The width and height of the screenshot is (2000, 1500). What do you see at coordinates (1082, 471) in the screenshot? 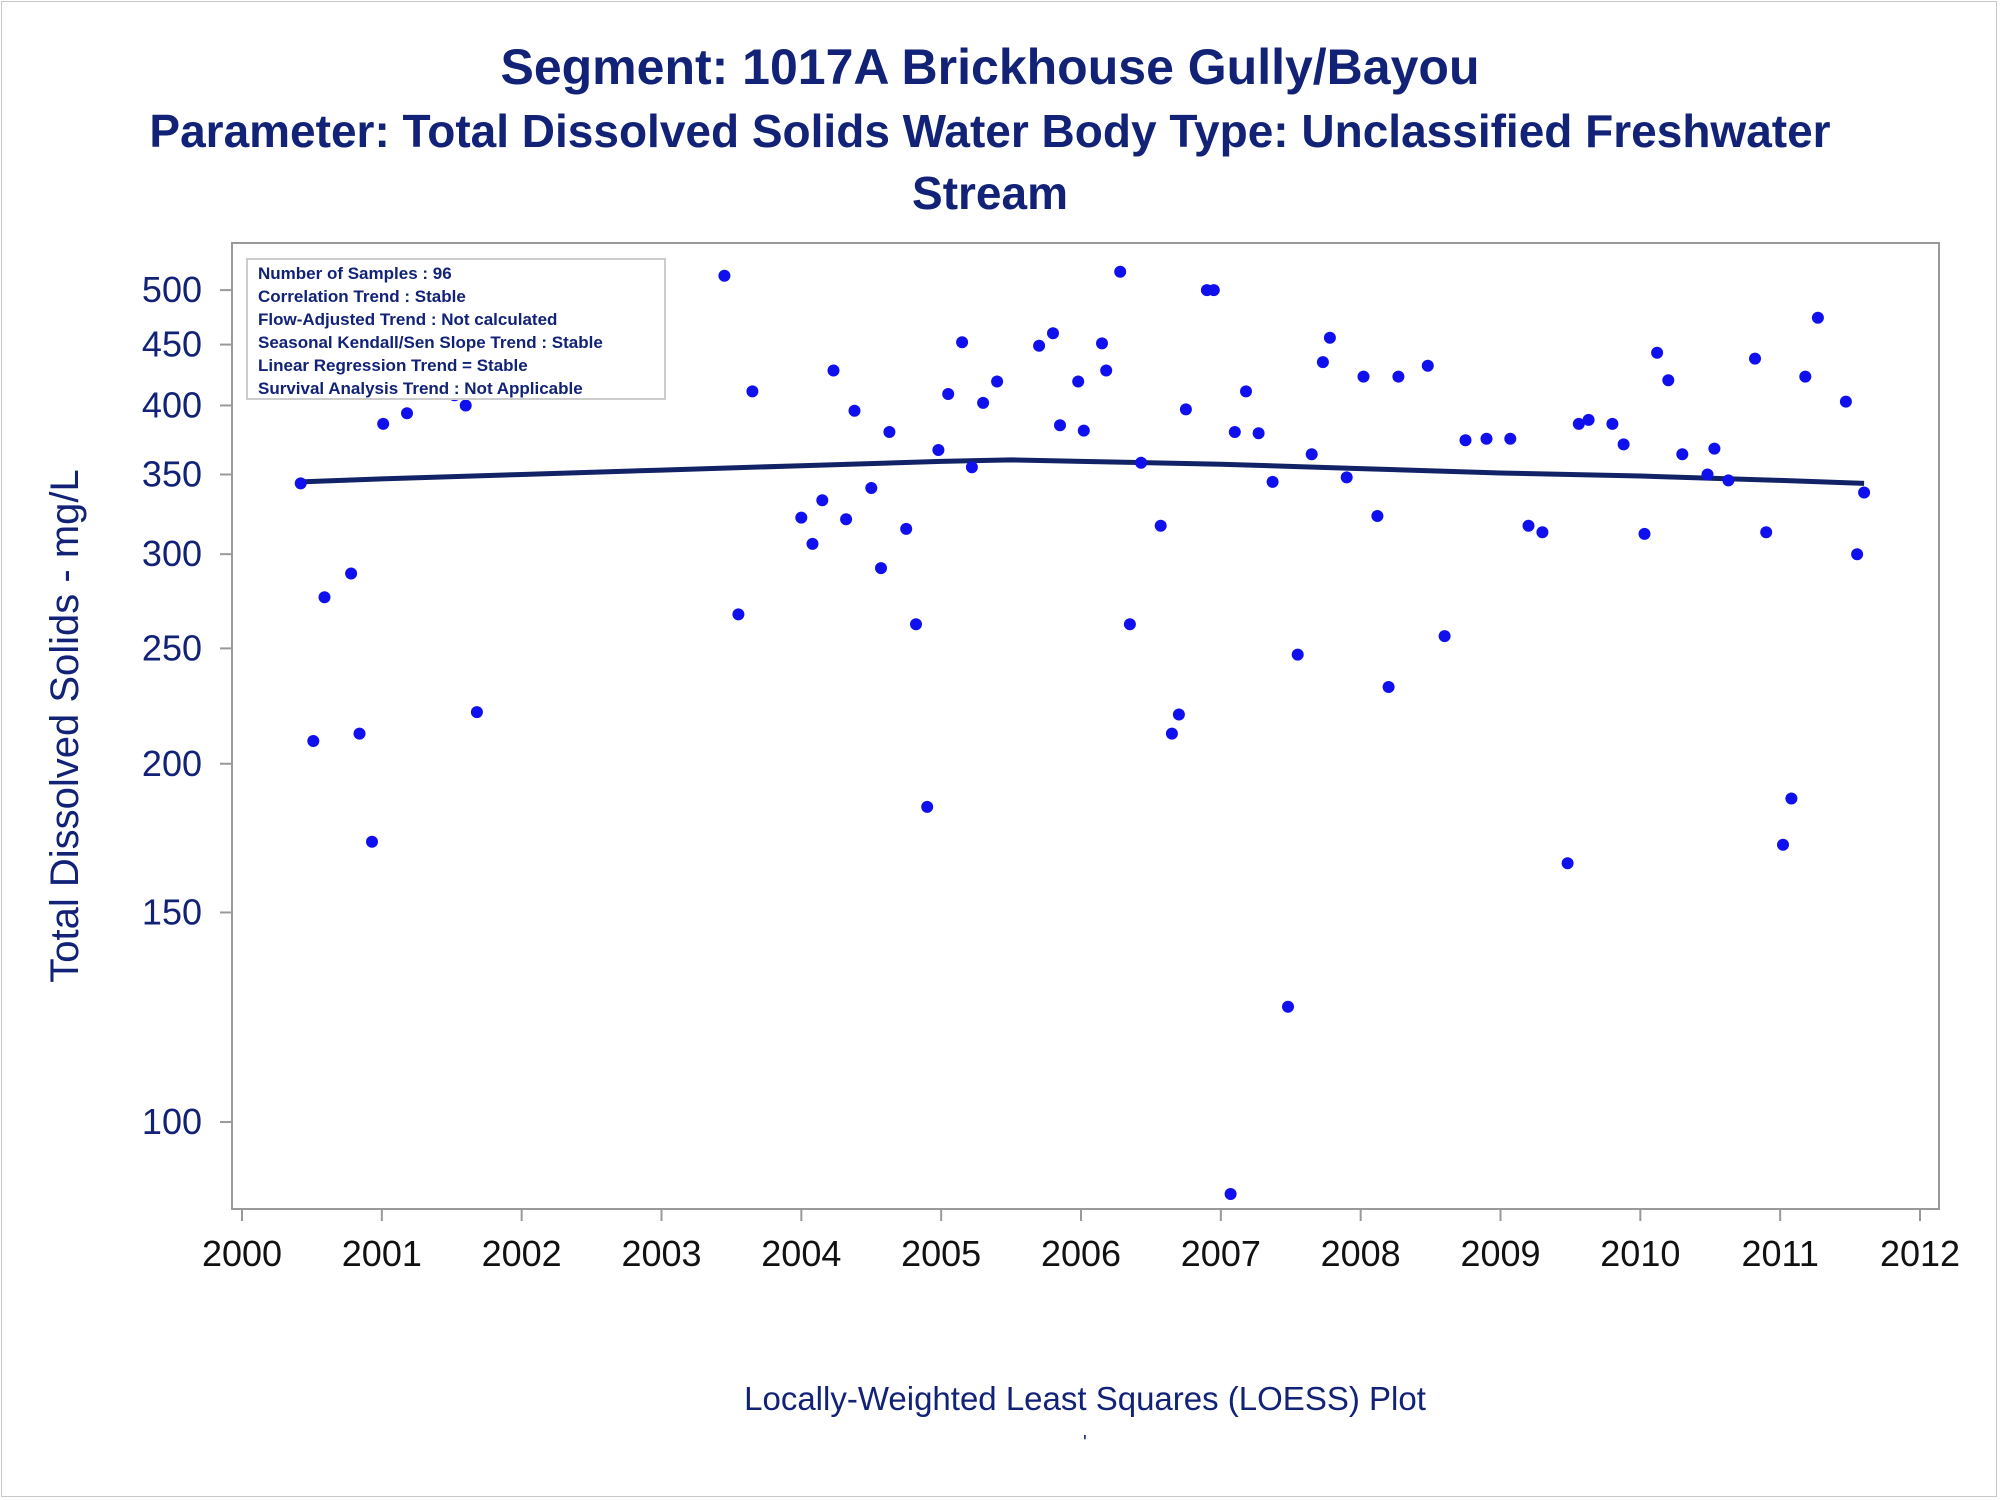
I see `loess-curve` at bounding box center [1082, 471].